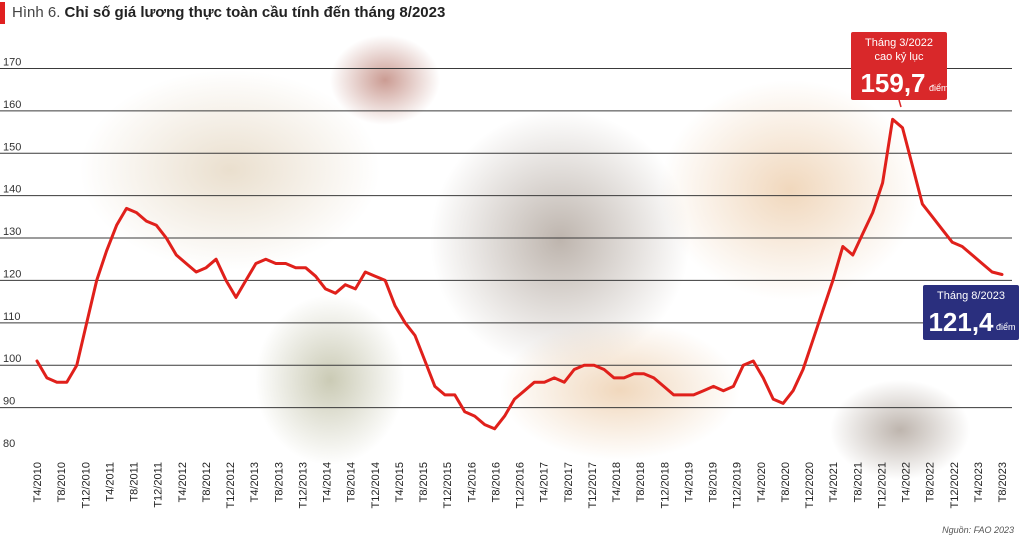 The width and height of the screenshot is (1024, 538). Describe the element at coordinates (545, 482) in the screenshot. I see `x-tick-label: T4/2017` at that location.